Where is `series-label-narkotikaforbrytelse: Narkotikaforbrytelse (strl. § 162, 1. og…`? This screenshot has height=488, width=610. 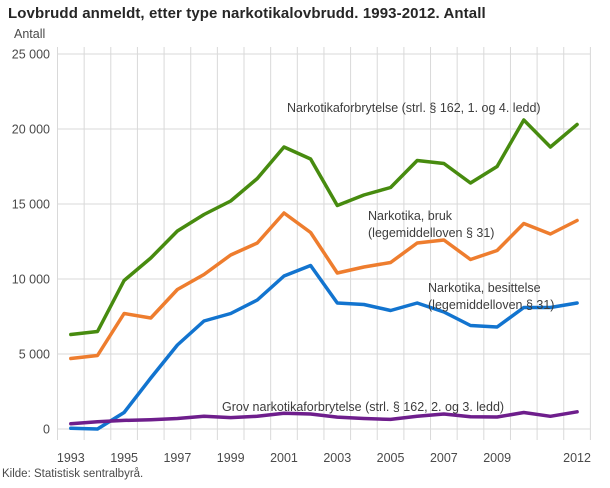
series-label-narkotikaforbrytelse: Narkotikaforbrytelse (strl. § 162, 1. og… is located at coordinates (414, 108).